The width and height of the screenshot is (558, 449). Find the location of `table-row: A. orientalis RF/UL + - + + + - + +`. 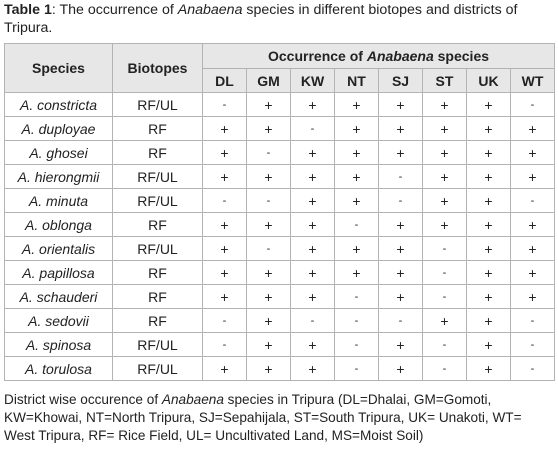

table-row: A. orientalis RF/UL + - + + + - + + is located at coordinates (280, 248).